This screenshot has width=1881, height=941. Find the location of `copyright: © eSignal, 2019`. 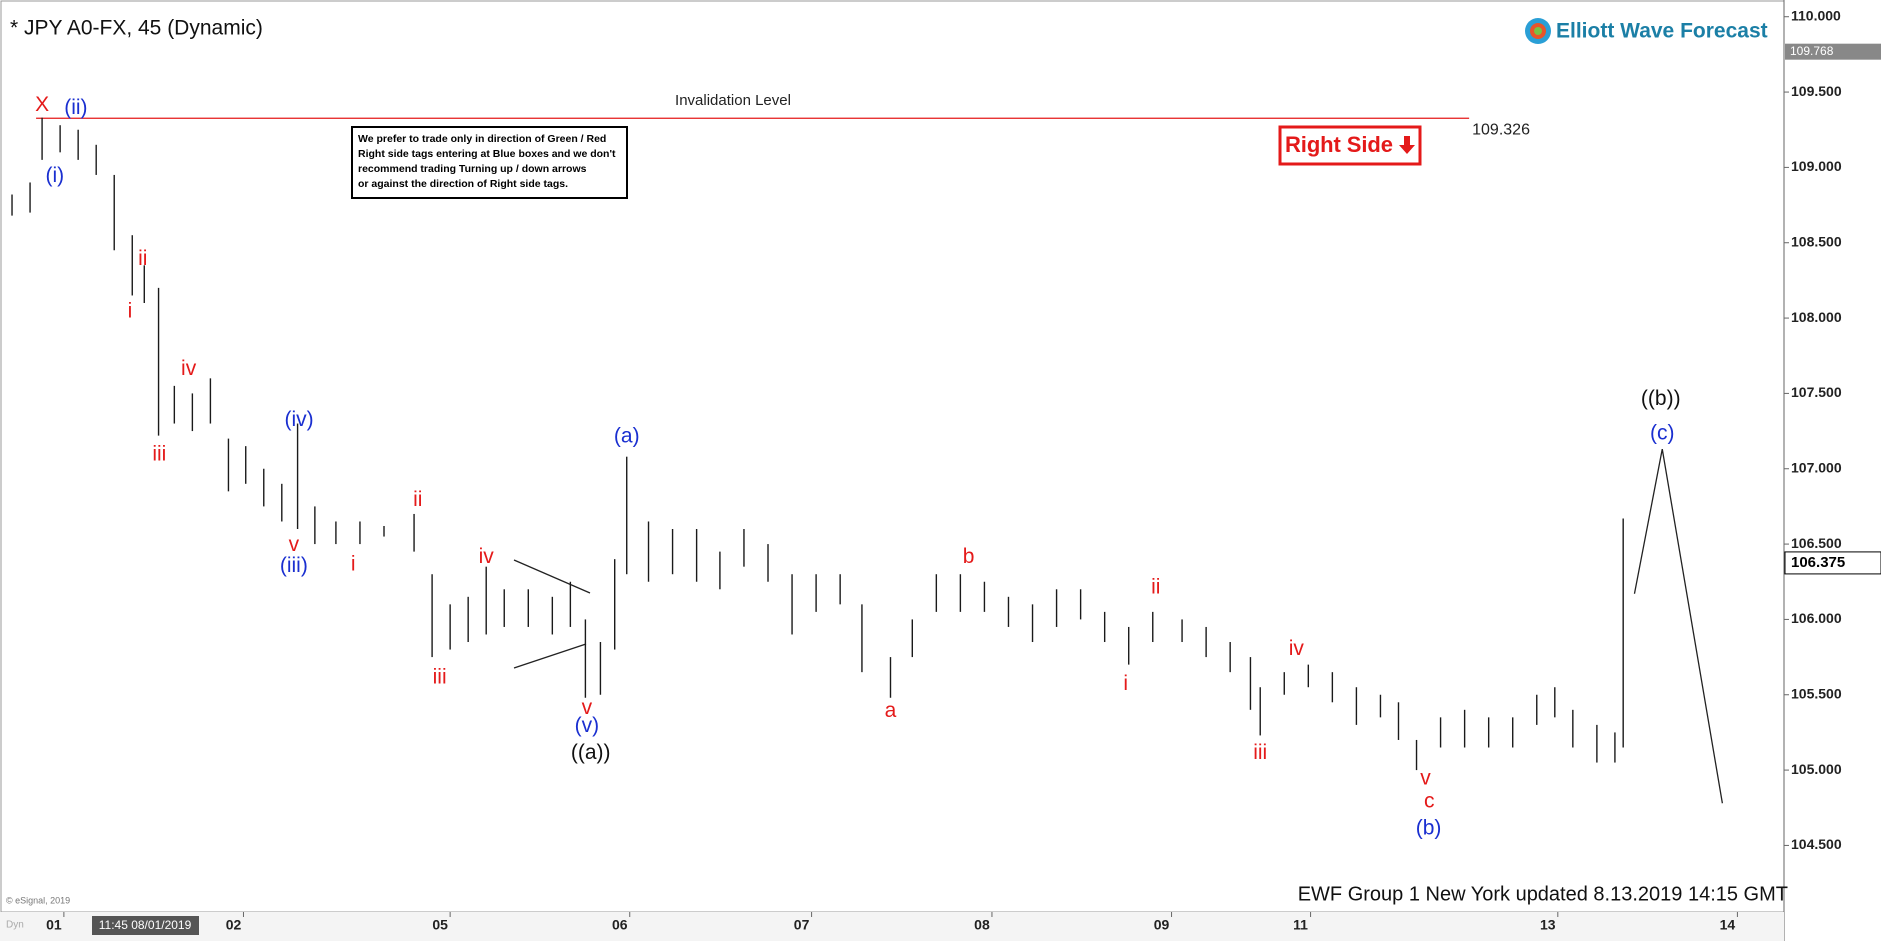

copyright: © eSignal, 2019 is located at coordinates (38, 900).